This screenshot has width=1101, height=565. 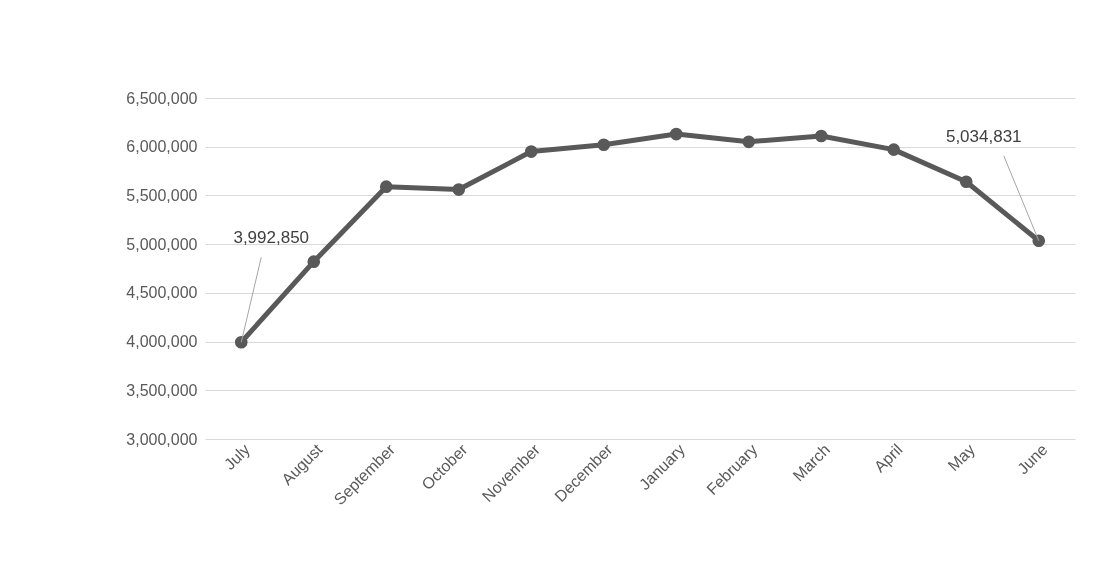 What do you see at coordinates (162, 439) in the screenshot?
I see `y-tick-label: 3,000,000` at bounding box center [162, 439].